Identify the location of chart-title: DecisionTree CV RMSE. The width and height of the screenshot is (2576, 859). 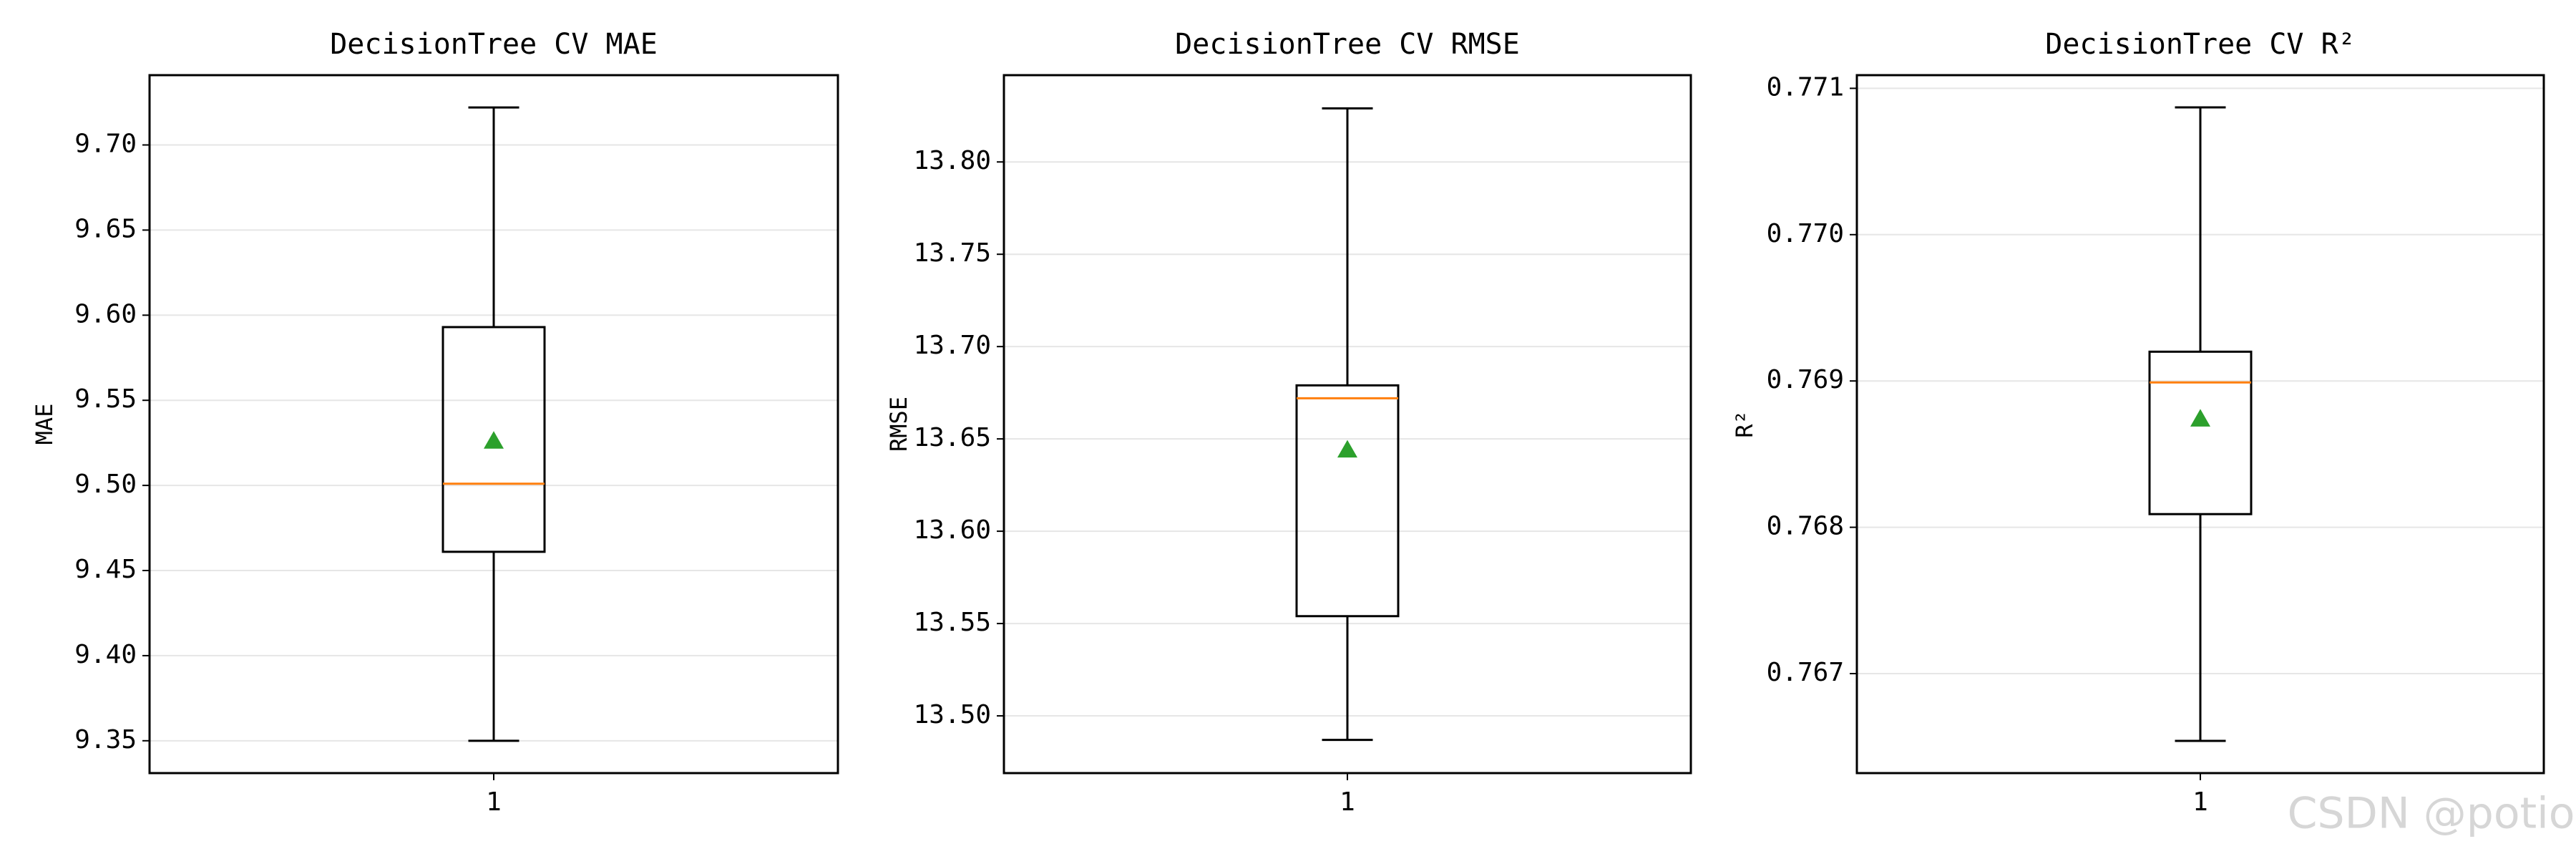
(1347, 44).